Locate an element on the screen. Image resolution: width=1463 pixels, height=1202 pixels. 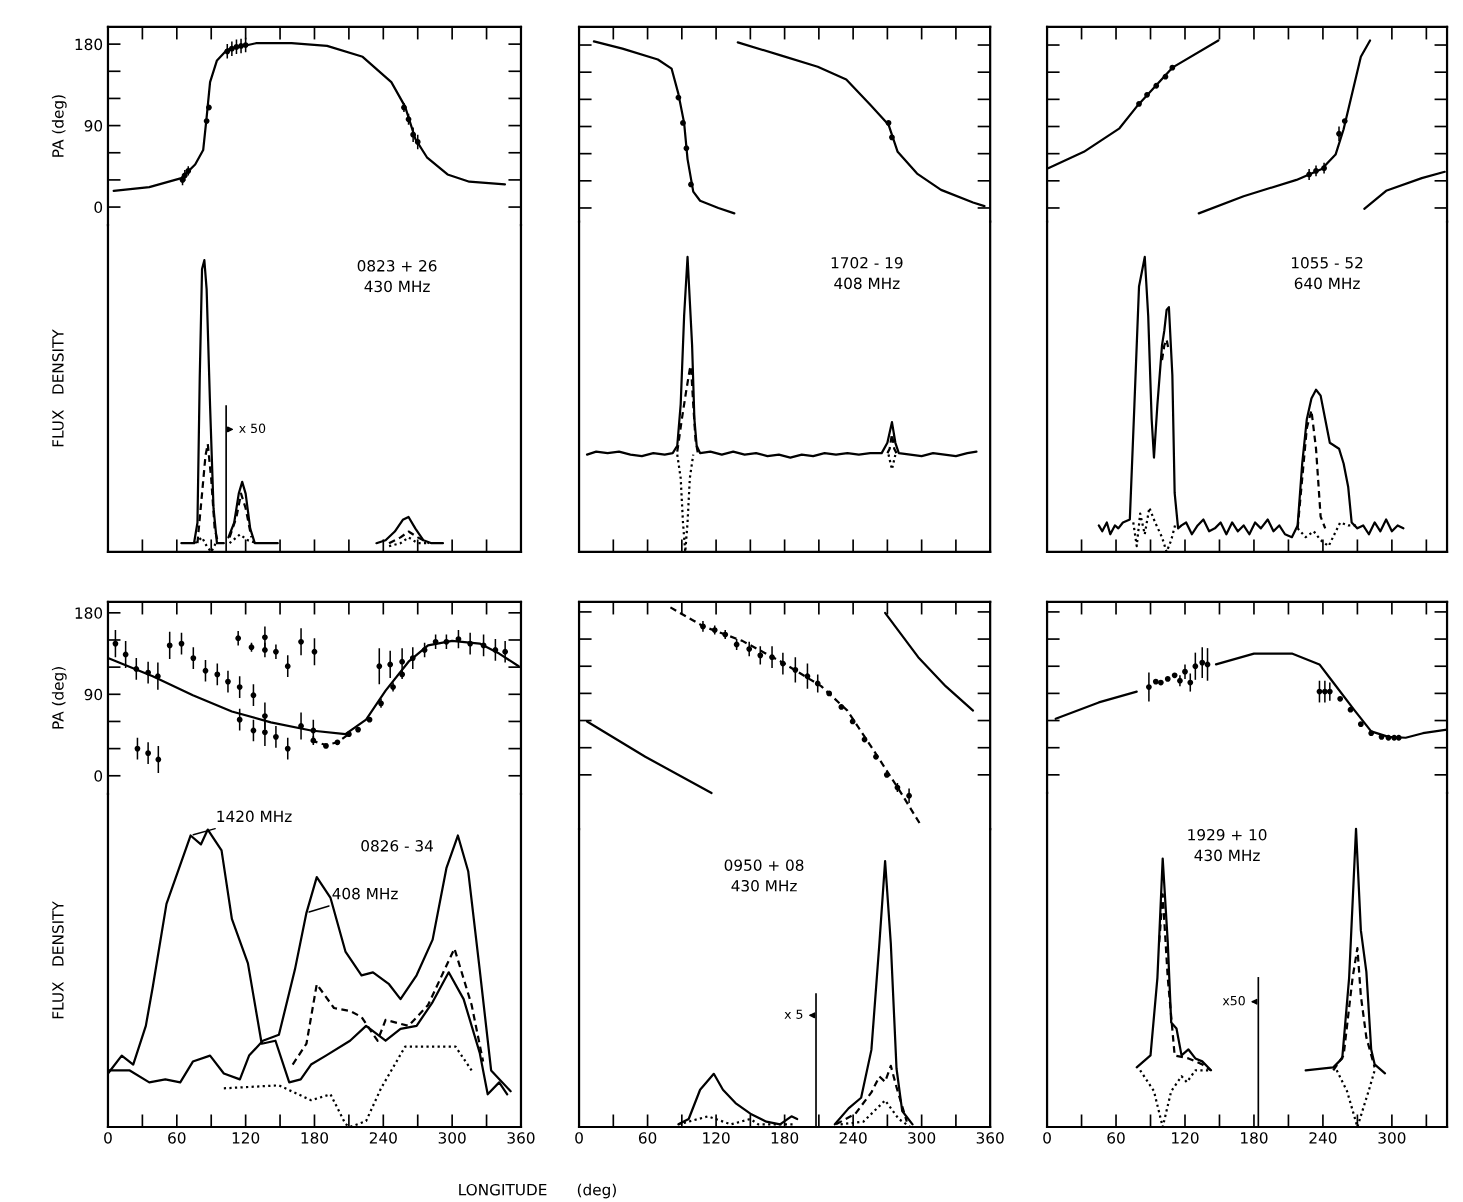
series-label: 408 MHz is located at coordinates (365, 893).